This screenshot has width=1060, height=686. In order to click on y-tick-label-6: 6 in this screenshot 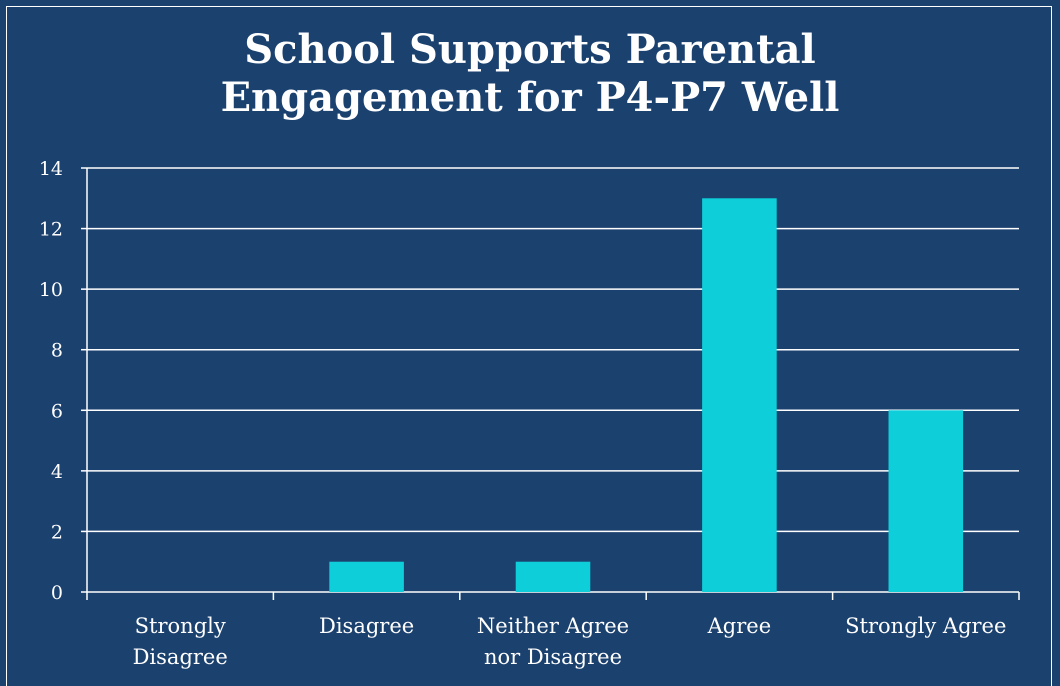, I will do `click(57, 411)`.